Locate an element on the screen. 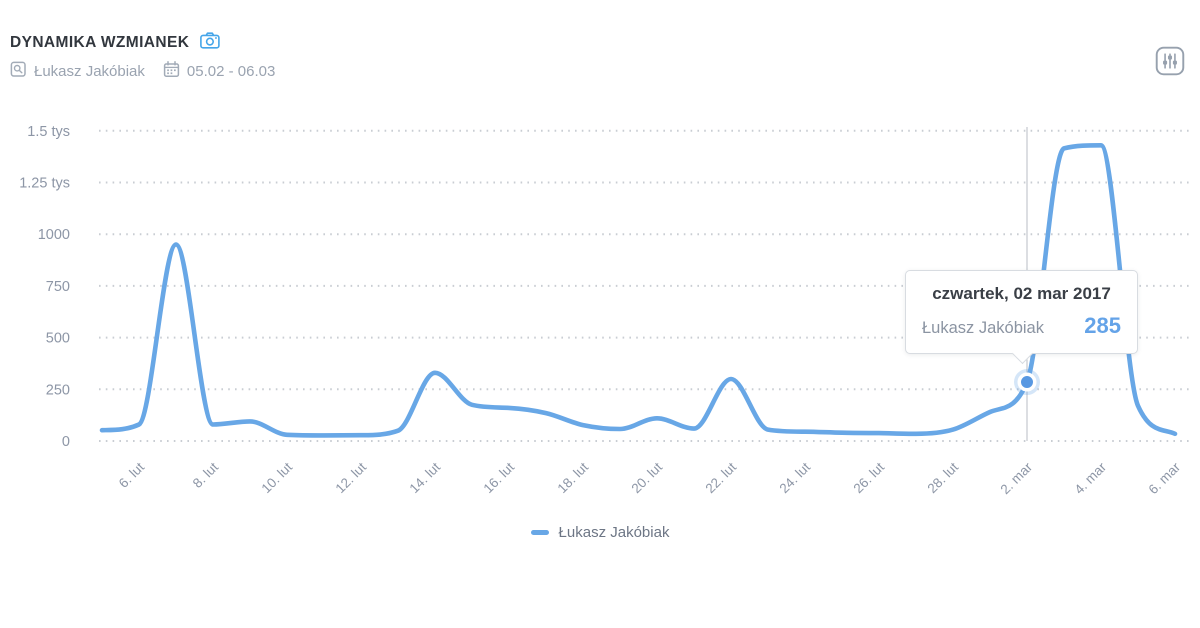 The height and width of the screenshot is (628, 1200). legend-item: Łukasz Jakóbiak is located at coordinates (600, 532).